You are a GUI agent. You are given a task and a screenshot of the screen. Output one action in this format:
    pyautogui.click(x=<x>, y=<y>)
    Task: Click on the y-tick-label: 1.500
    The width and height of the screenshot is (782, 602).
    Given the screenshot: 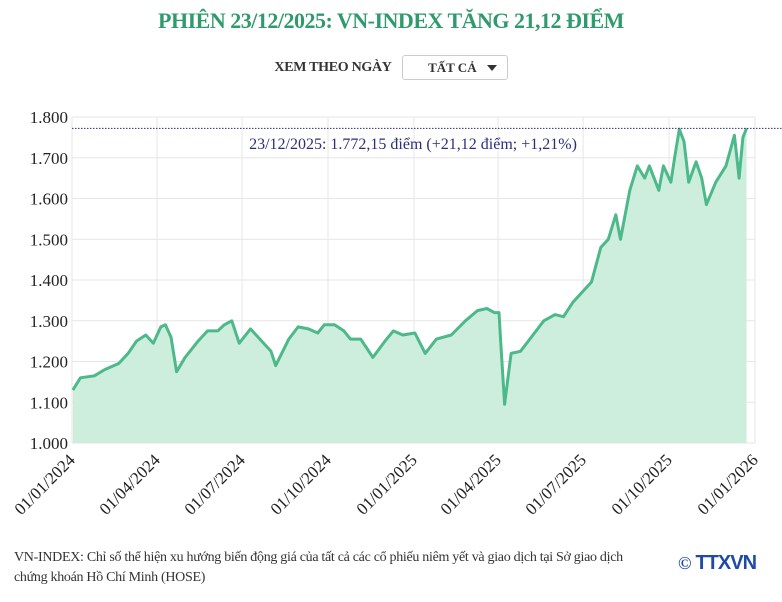 What is the action you would take?
    pyautogui.click(x=49, y=239)
    